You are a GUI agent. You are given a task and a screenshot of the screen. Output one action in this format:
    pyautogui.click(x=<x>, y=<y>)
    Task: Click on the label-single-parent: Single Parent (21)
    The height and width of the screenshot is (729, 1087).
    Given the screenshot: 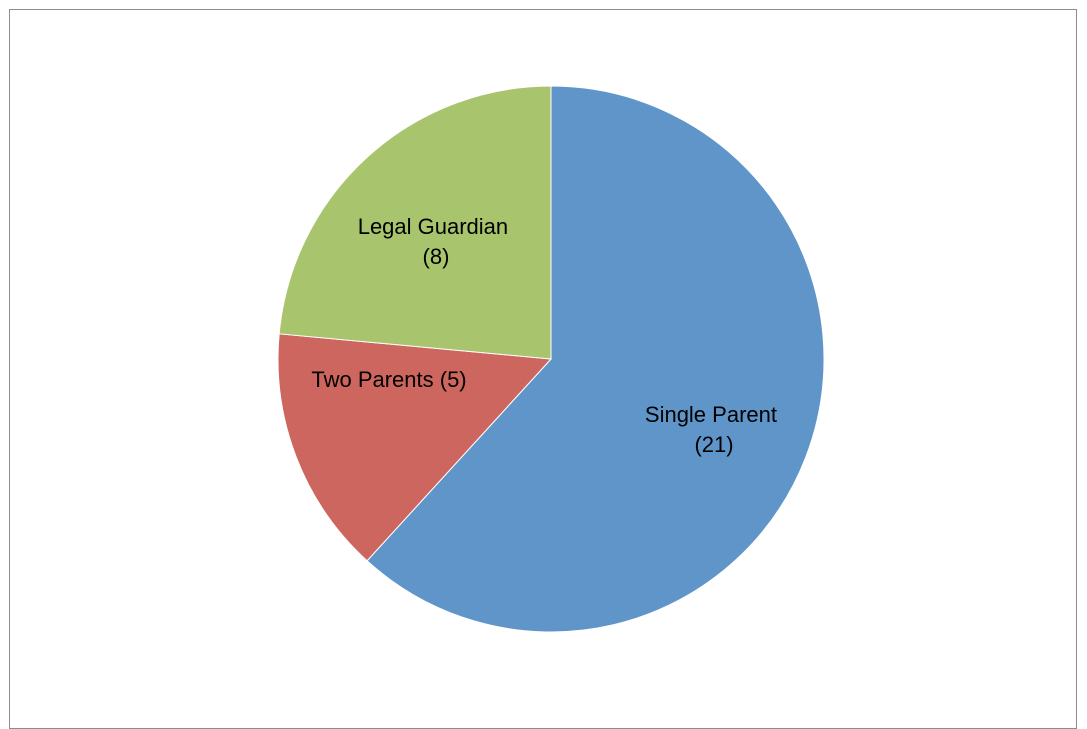 What is the action you would take?
    pyautogui.click(x=714, y=429)
    